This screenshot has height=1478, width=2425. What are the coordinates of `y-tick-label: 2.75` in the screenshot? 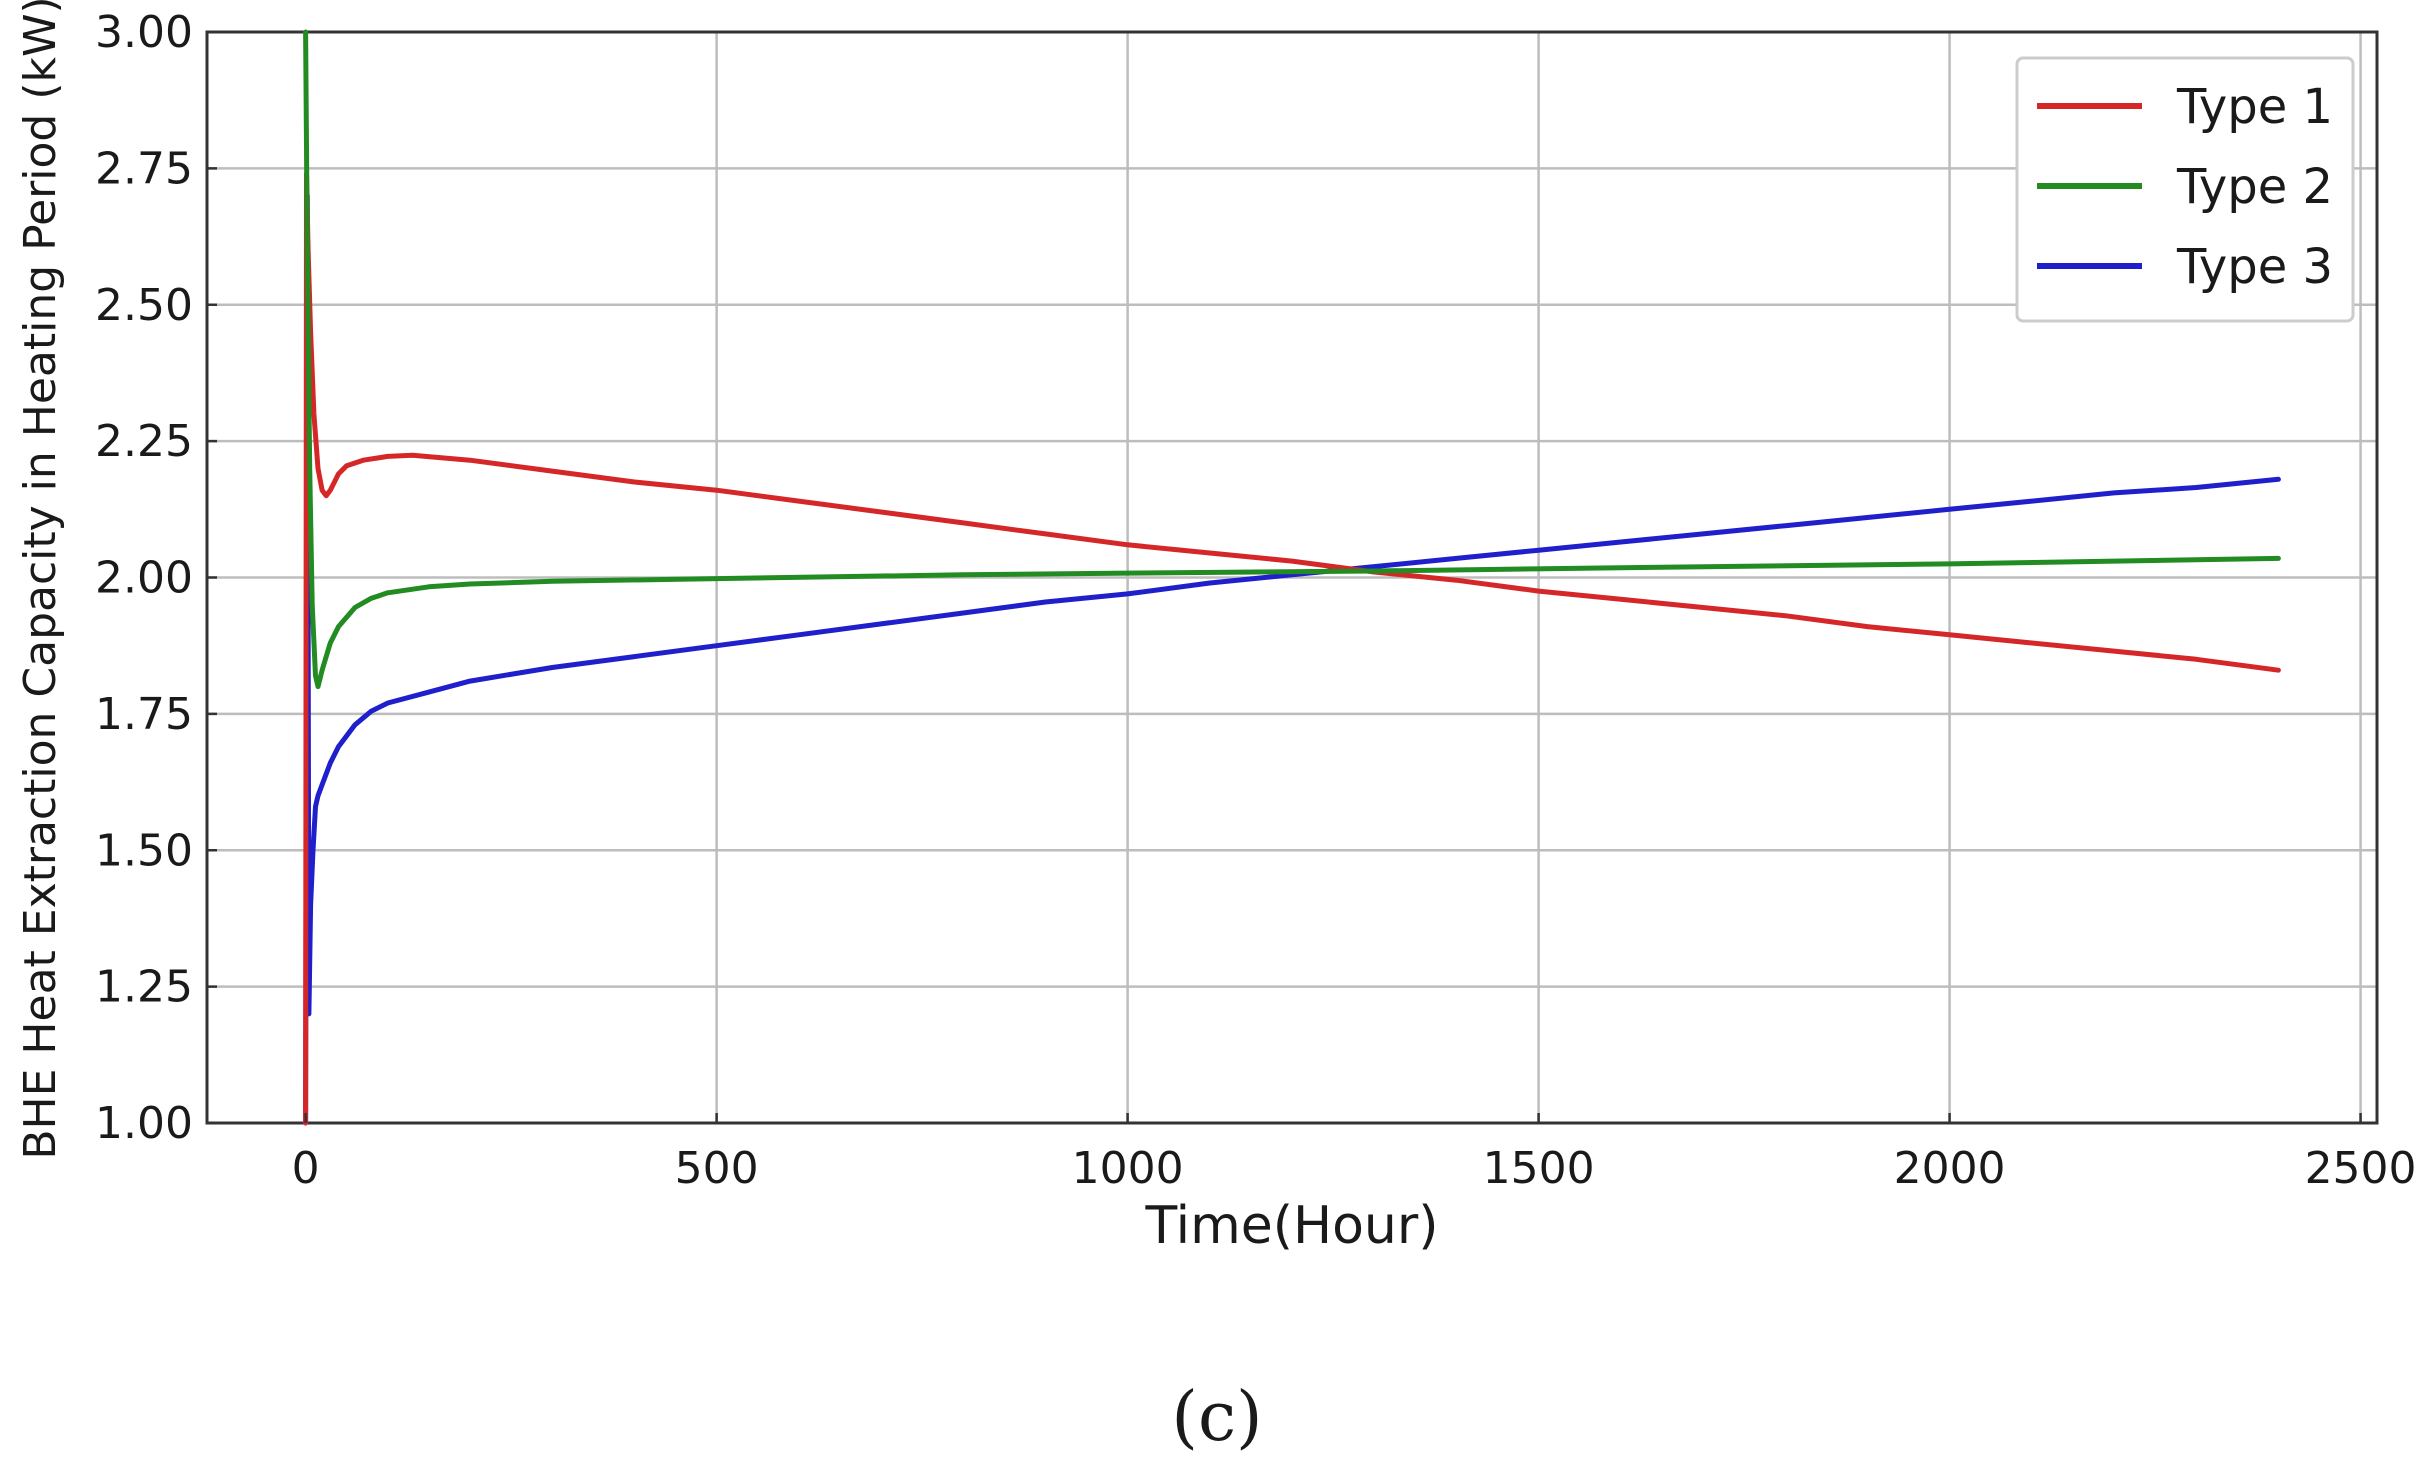 It's located at (144, 168).